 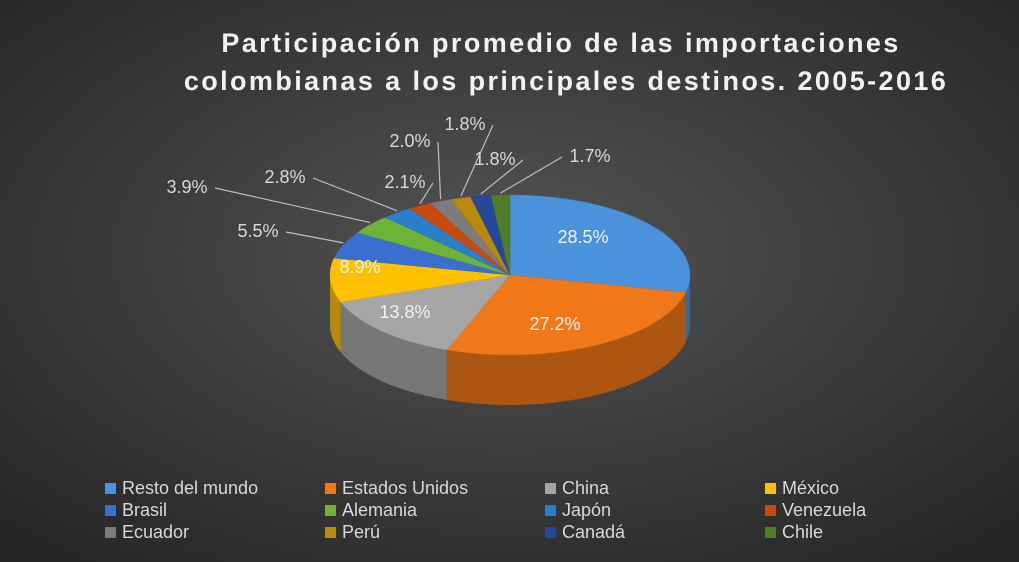 I want to click on data-label: 2.0%, so click(x=409, y=141).